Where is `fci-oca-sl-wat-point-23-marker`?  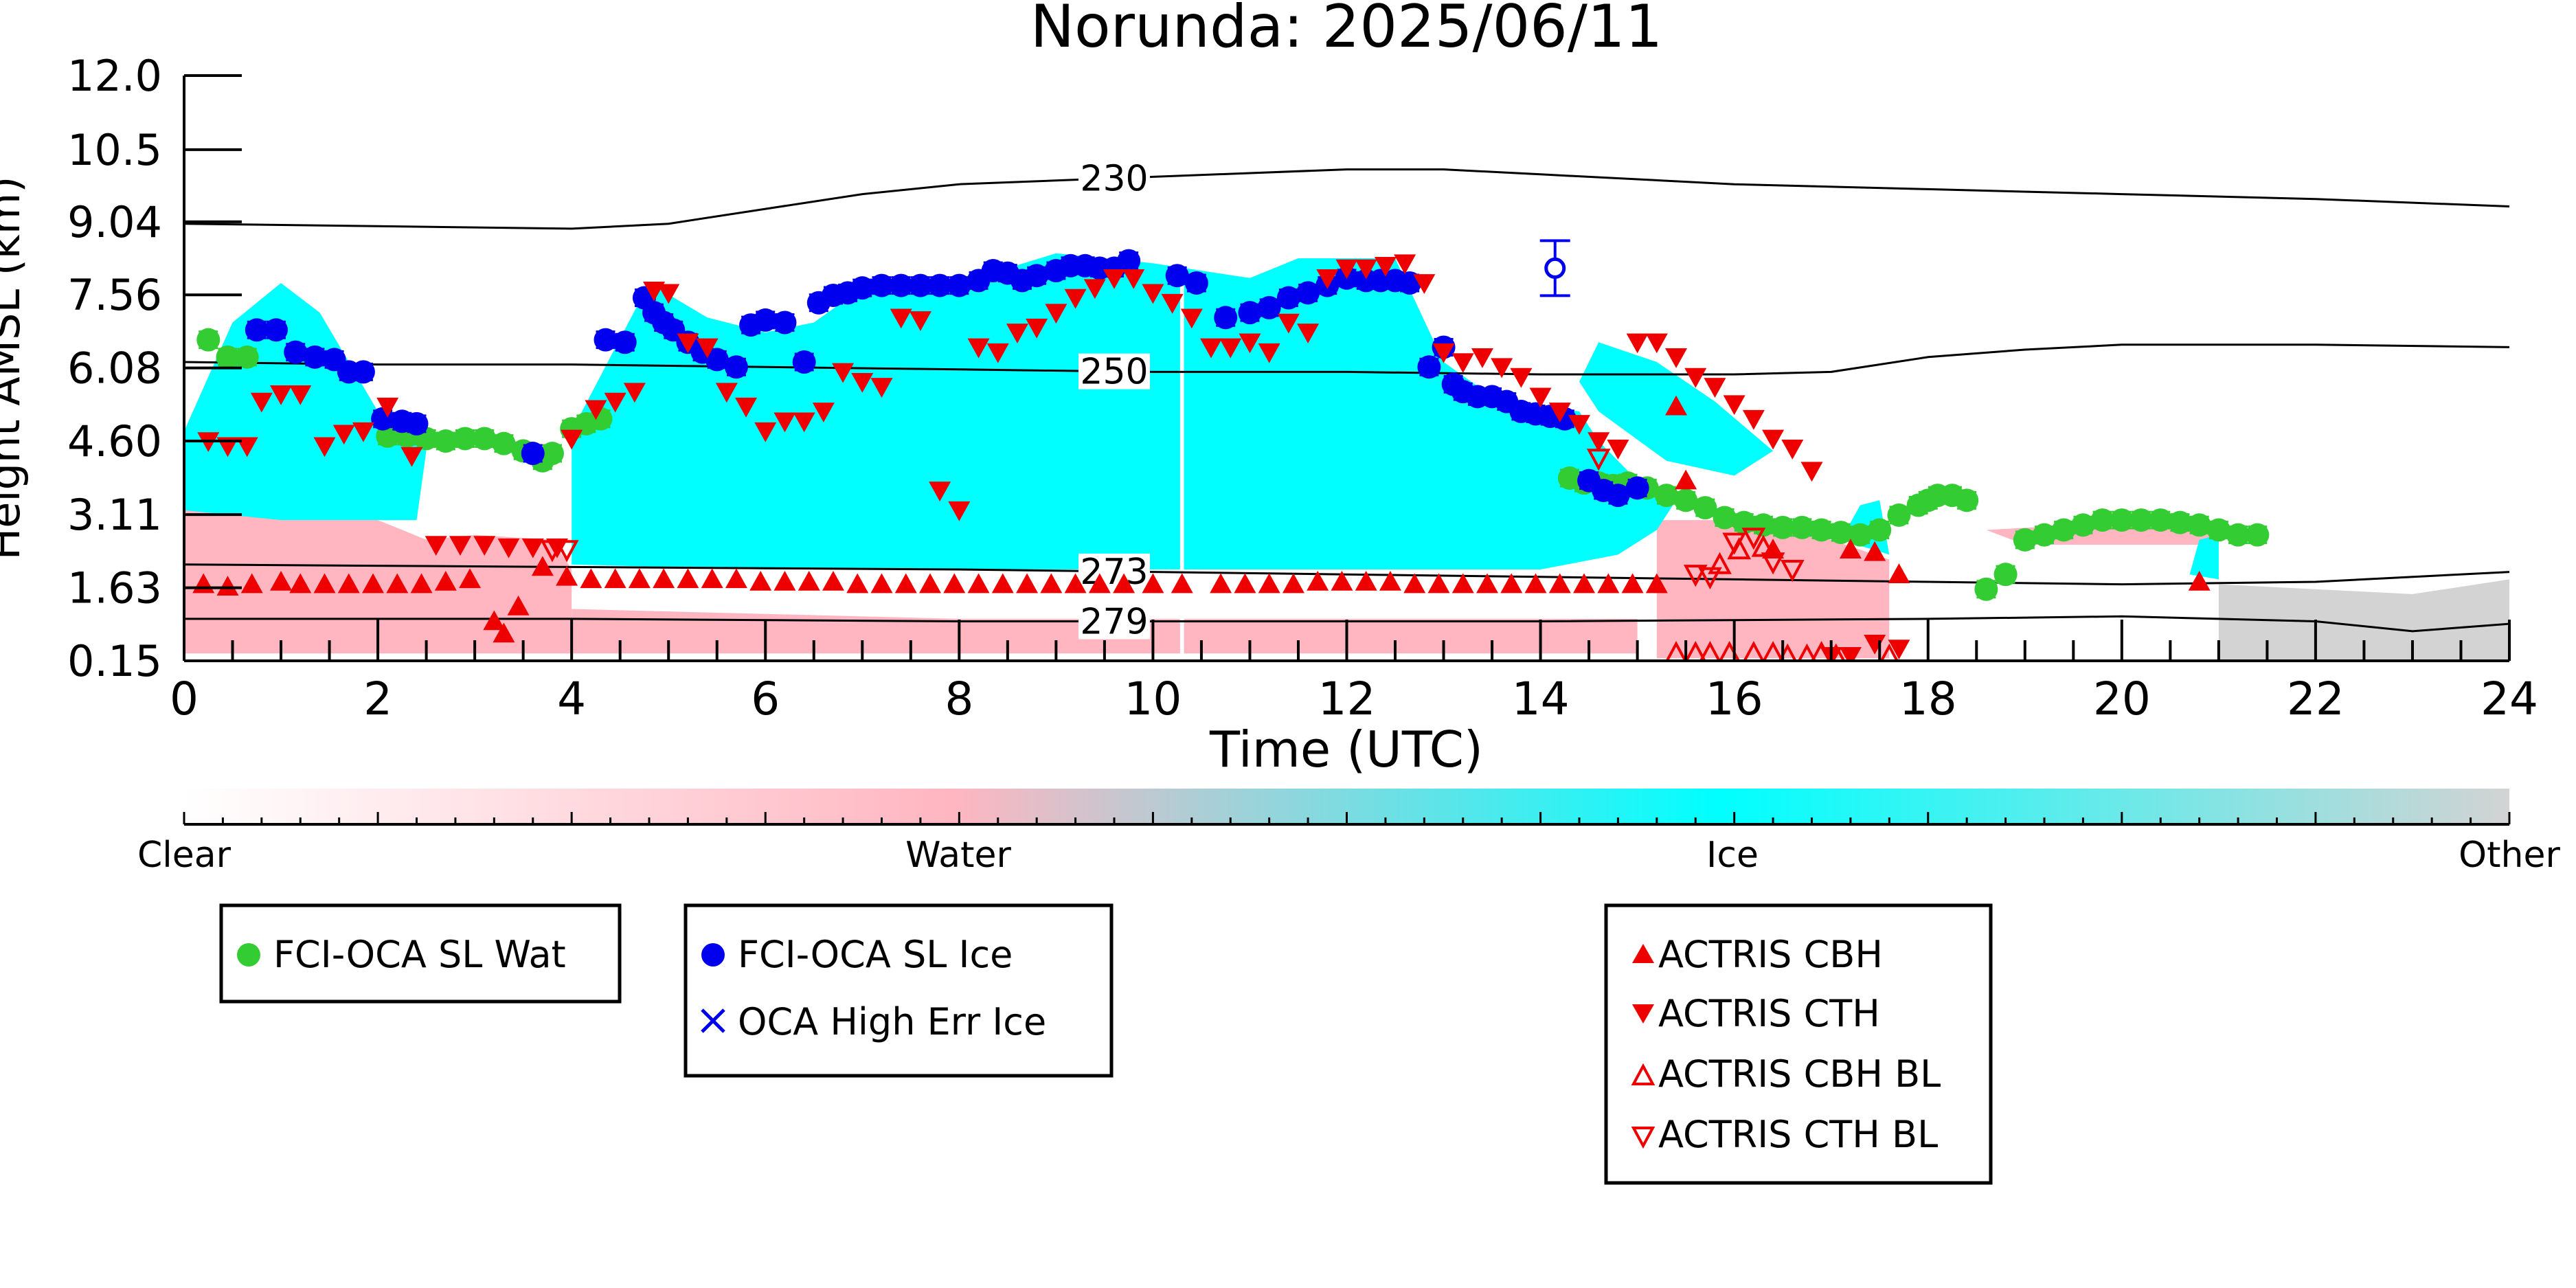
fci-oca-sl-wat-point-23-marker is located at coordinates (1686, 500).